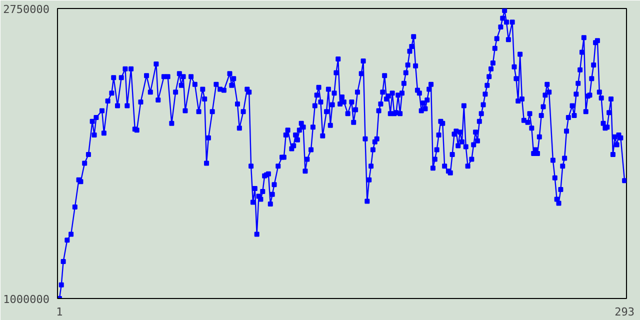 This screenshot has height=320, width=640. Describe the element at coordinates (59, 312) in the screenshot. I see `x-tick-label: 1` at that location.